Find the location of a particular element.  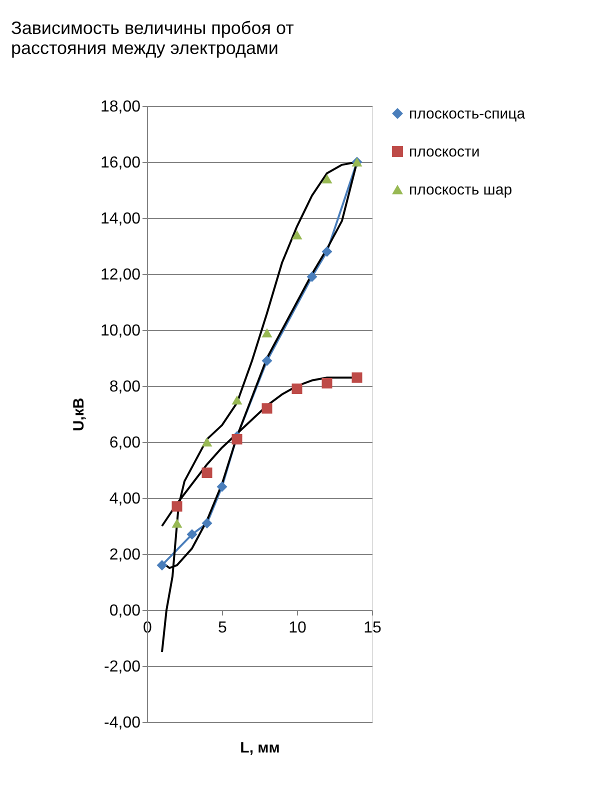

text: Зависимость величины пробоя от is located at coordinates (152, 28).